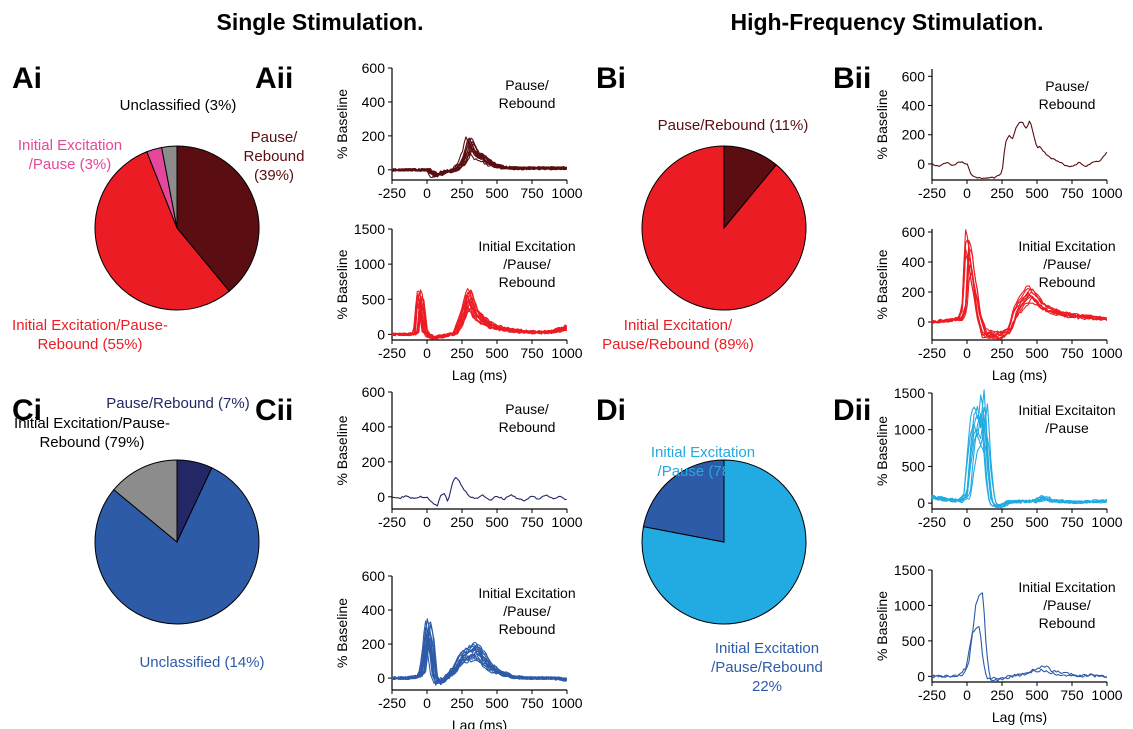 This screenshot has height=729, width=1133. Describe the element at coordinates (852, 78) in the screenshot. I see `panel-label-bii: Bii` at that location.